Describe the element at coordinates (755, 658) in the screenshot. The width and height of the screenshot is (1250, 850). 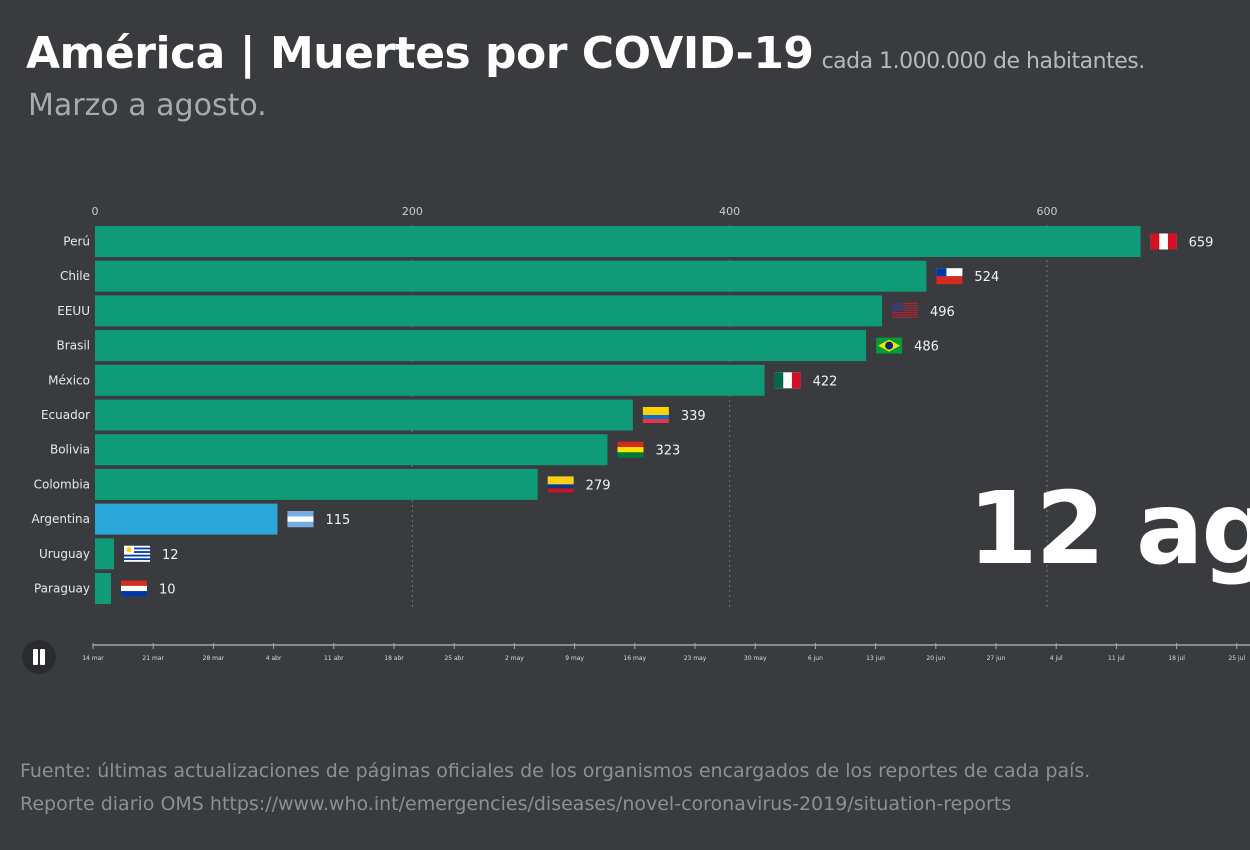
I see `timeline-label: 30 may` at that location.